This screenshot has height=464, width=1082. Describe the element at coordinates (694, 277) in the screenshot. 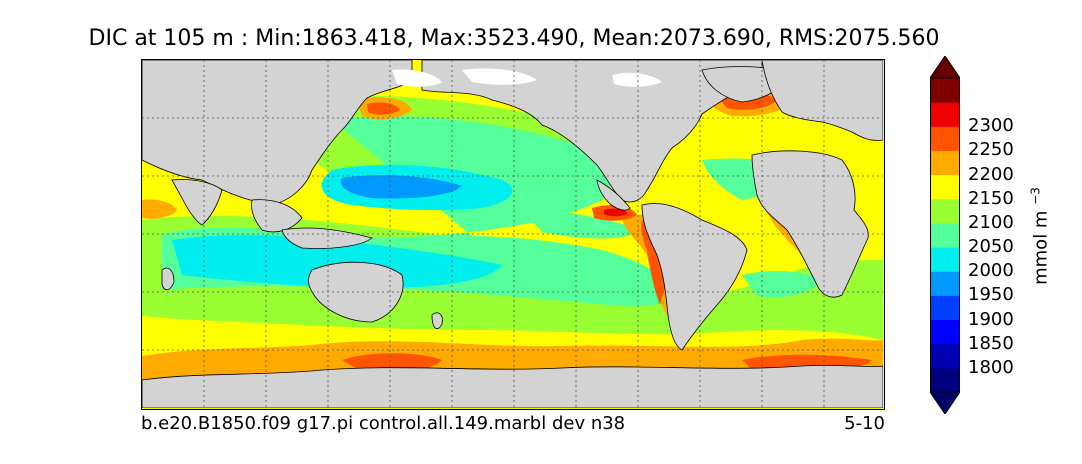

I see `land-south-america` at that location.